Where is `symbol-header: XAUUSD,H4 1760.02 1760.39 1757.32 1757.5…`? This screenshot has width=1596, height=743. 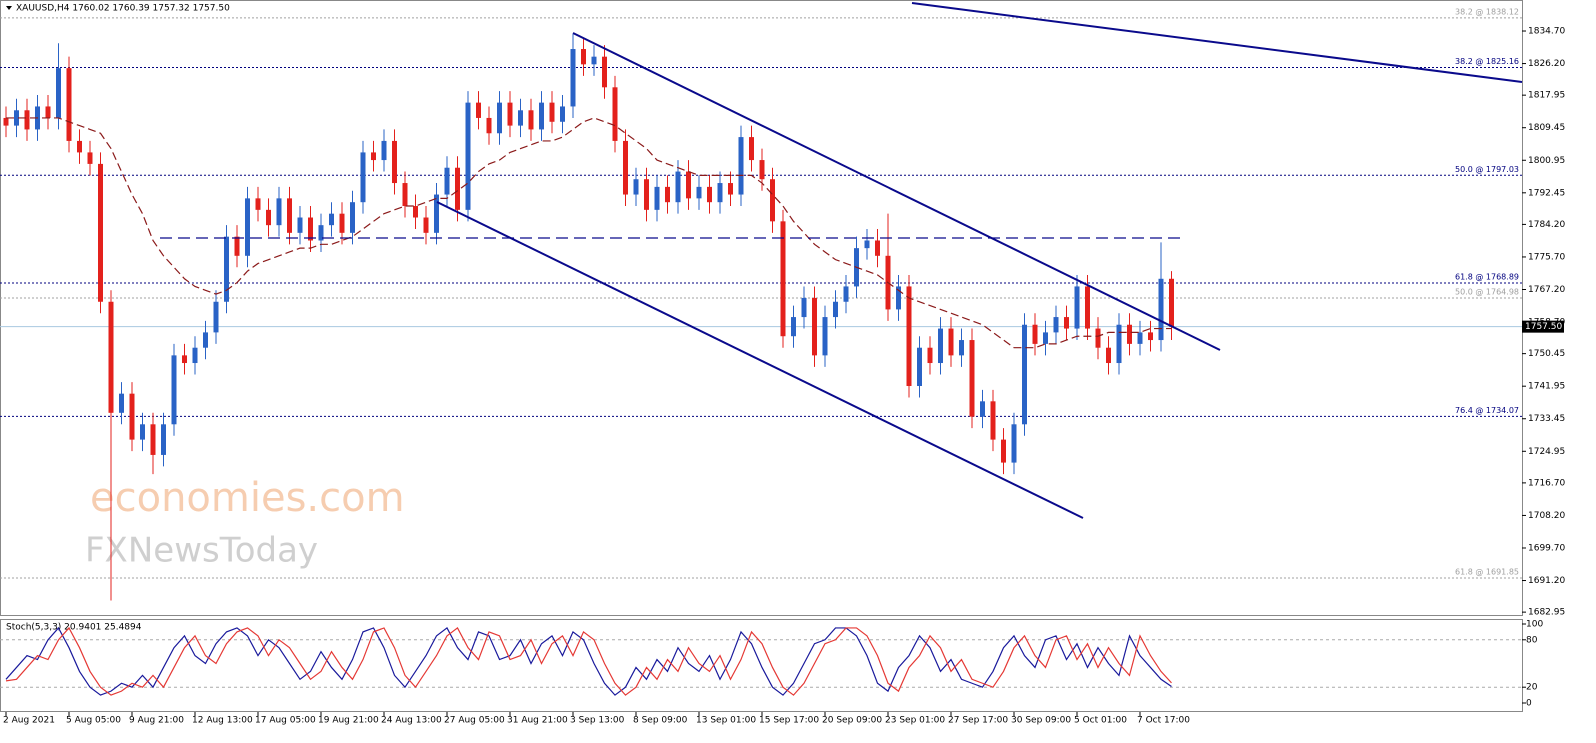
symbol-header: XAUUSD,H4 1760.02 1760.39 1757.32 1757.5… is located at coordinates (123, 9).